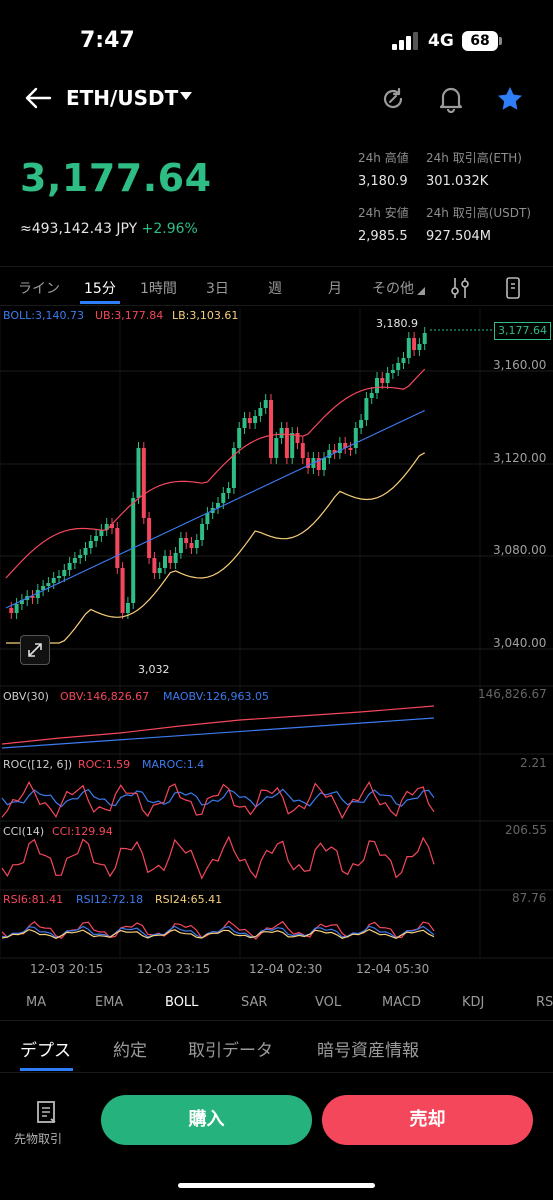  I want to click on fullscreen-phone-icon, so click(514, 288).